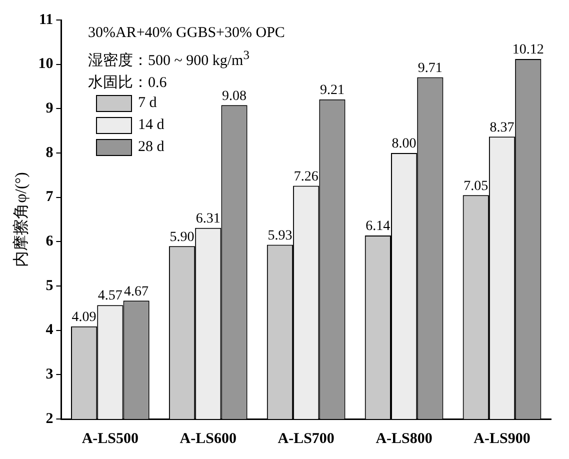  I want to click on x-tick-label: A-LS800, so click(404, 438).